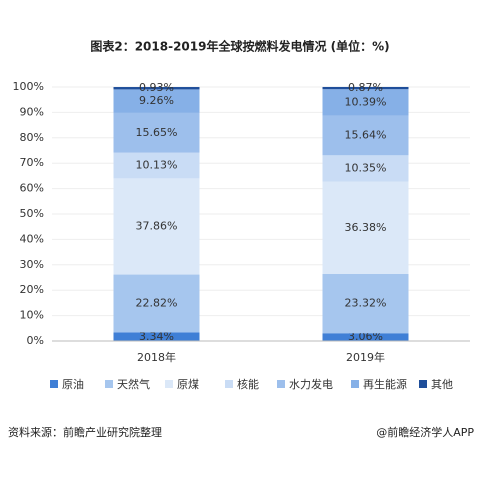 This screenshot has height=480, width=480. What do you see at coordinates (32, 137) in the screenshot?
I see `y-tick-label: 80%` at bounding box center [32, 137].